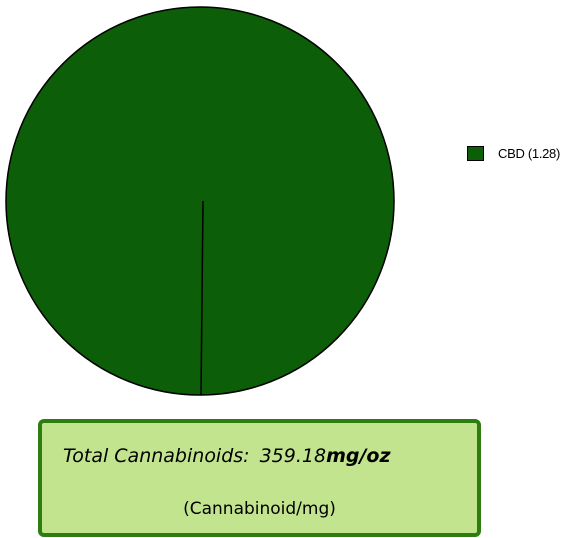  Describe the element at coordinates (358, 456) in the screenshot. I see `total-cannabinoids-unit: mg/oz` at that location.